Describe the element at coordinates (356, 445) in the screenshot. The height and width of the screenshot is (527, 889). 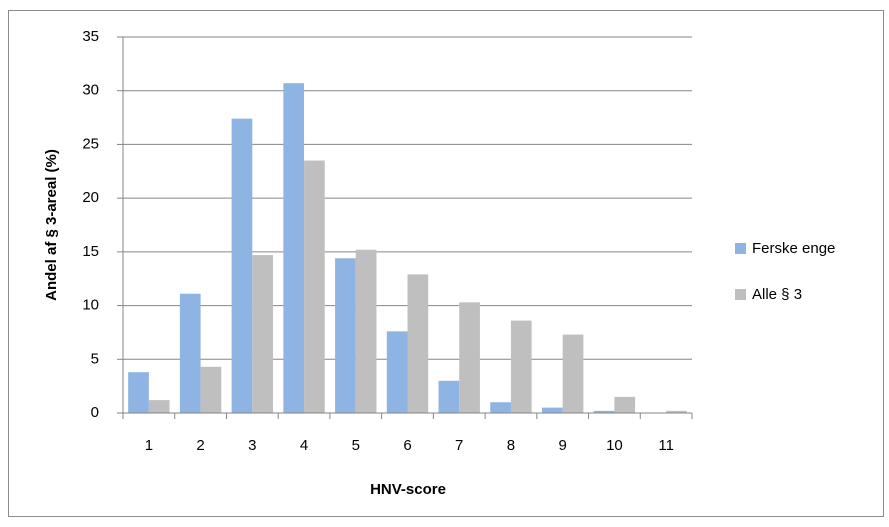
I see `x-tick-label: 5` at that location.